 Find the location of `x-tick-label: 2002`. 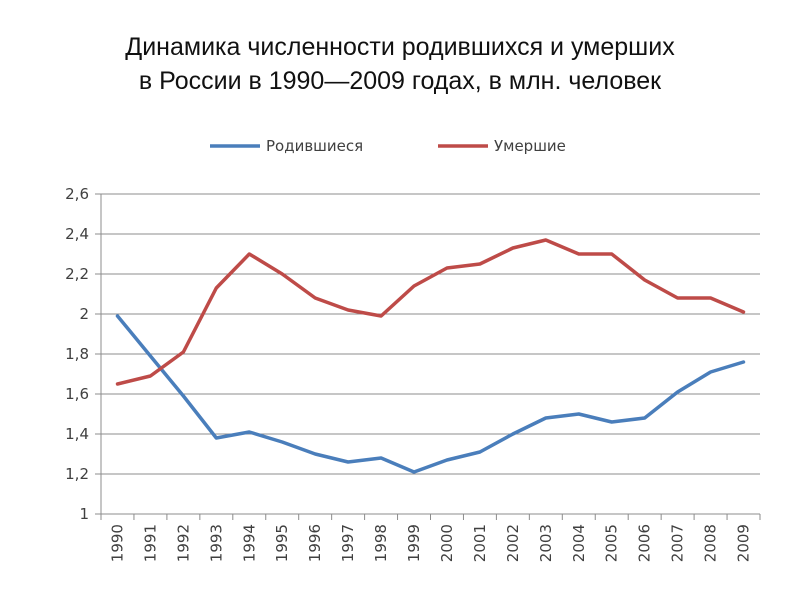

x-tick-label: 2002 is located at coordinates (513, 543).